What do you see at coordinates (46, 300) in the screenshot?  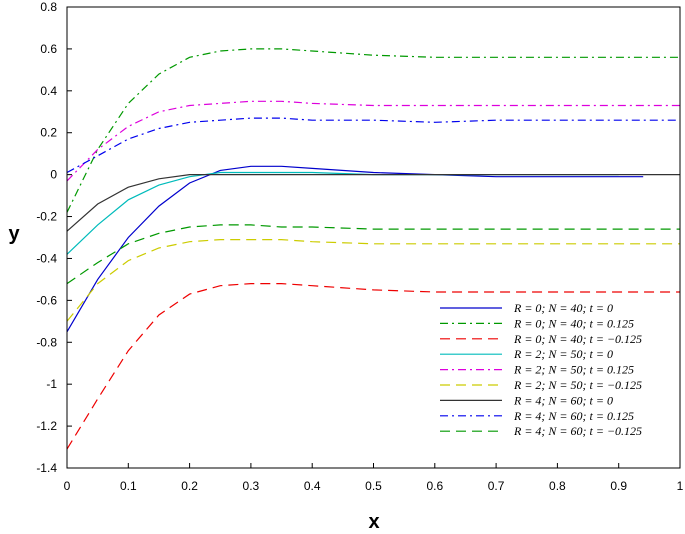 I see `y-tick-label: -0.6` at bounding box center [46, 300].